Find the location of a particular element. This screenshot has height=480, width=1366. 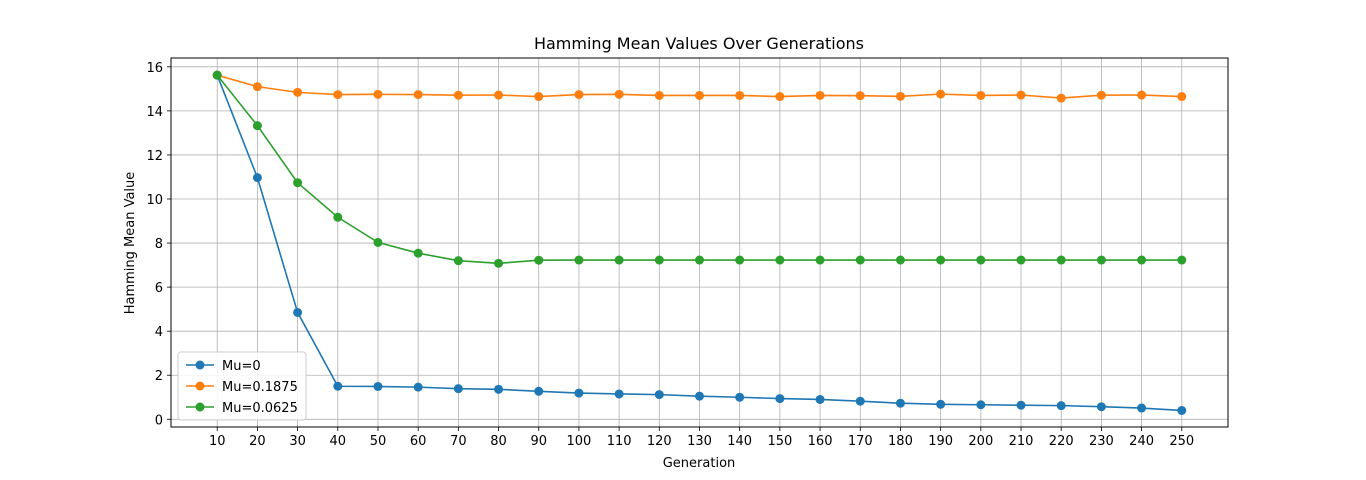

y-tick-label: 10 is located at coordinates (154, 200).